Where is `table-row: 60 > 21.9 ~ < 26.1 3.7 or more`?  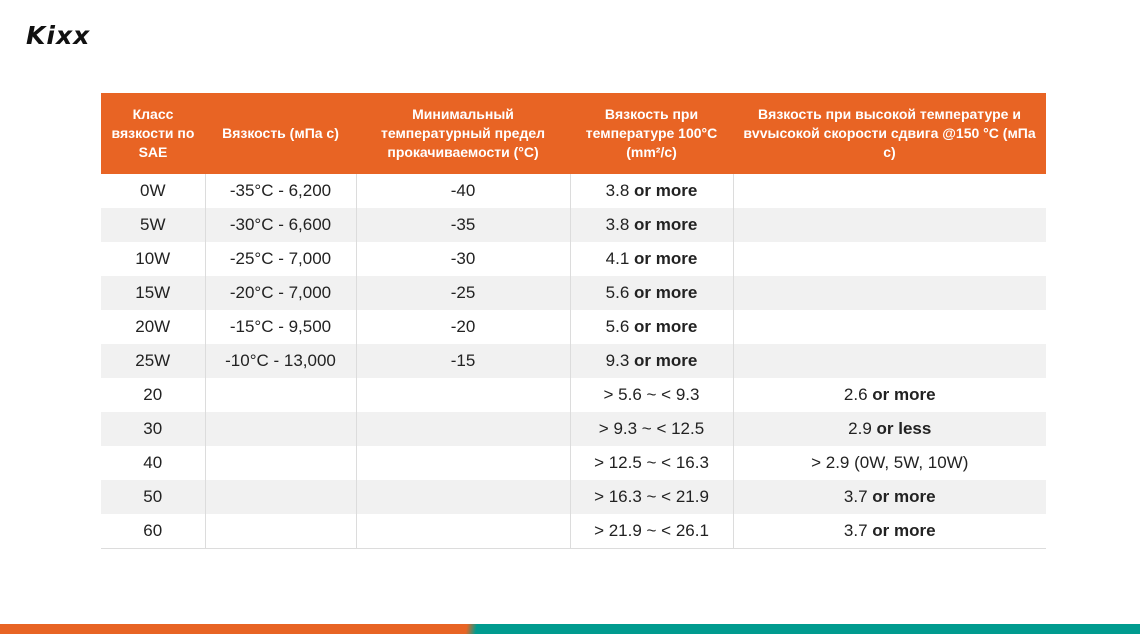
table-row: 60 > 21.9 ~ < 26.1 3.7 or more is located at coordinates (573, 531).